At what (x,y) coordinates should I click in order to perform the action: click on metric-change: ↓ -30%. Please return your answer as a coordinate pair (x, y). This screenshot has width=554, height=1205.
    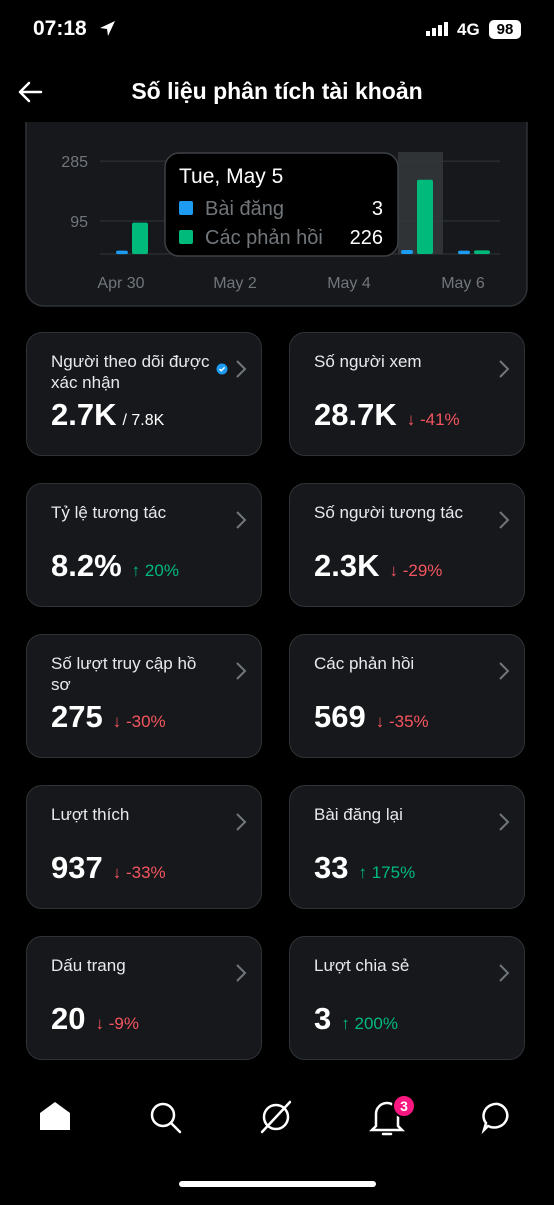
    Looking at the image, I should click on (139, 721).